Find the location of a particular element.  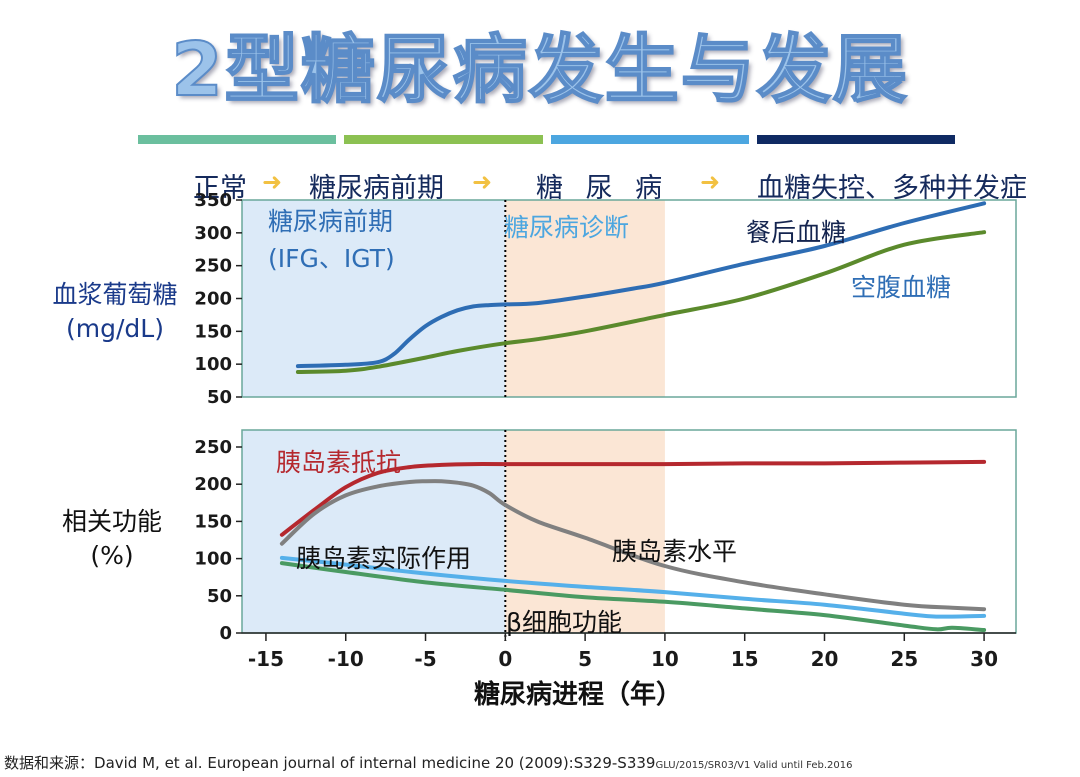

x-tick-label: 0 is located at coordinates (505, 659).